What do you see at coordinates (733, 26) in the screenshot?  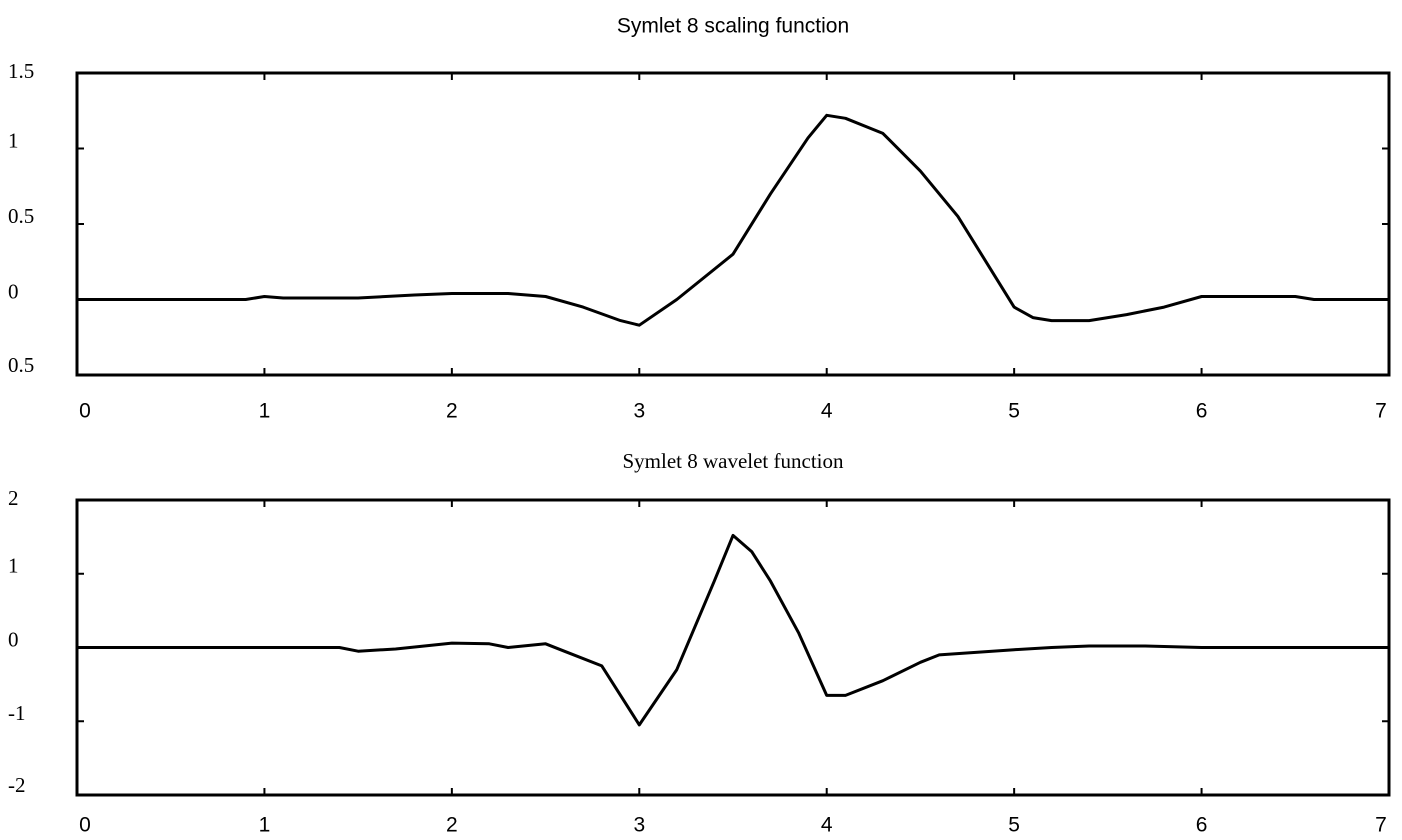 I see `chart-title: Symlet 8 scaling function` at bounding box center [733, 26].